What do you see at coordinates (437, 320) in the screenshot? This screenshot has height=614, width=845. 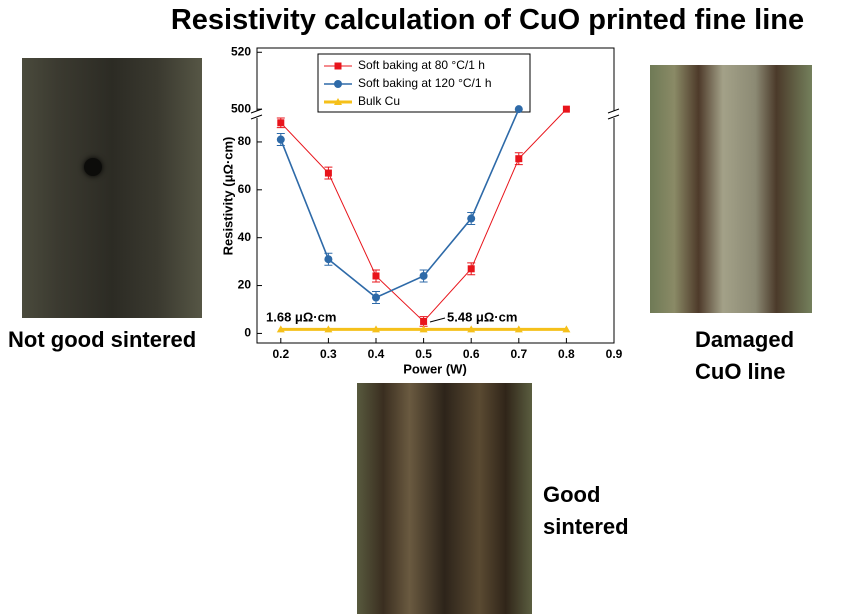 I see `annotation-arrow` at bounding box center [437, 320].